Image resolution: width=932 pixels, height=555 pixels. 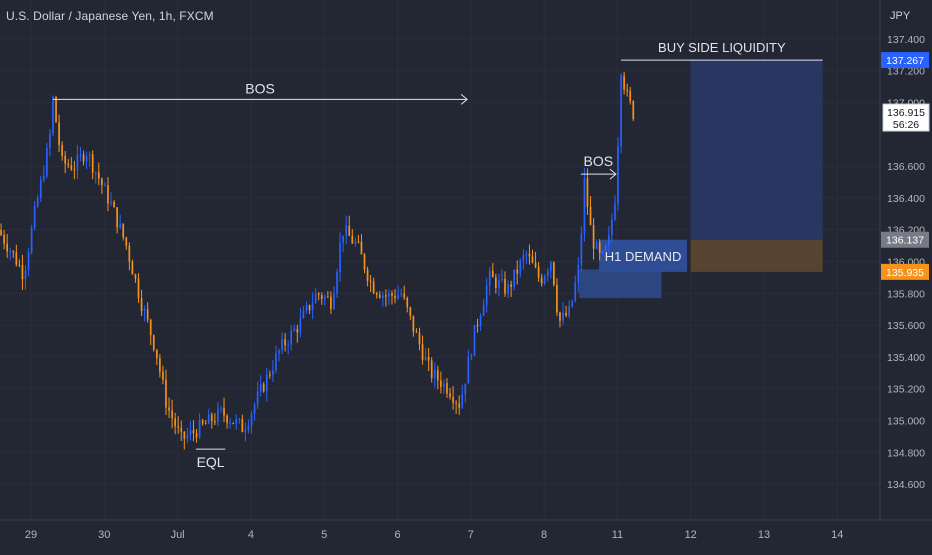 I want to click on price-tag, so click(x=905, y=271).